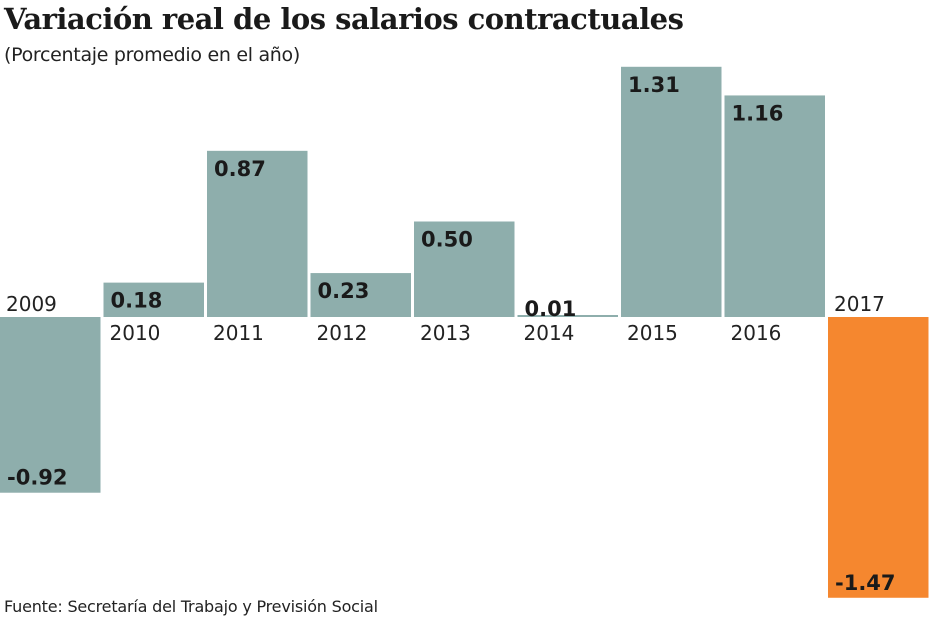 This screenshot has height=620, width=930. I want to click on year-label-2009: 2009, so click(31, 304).